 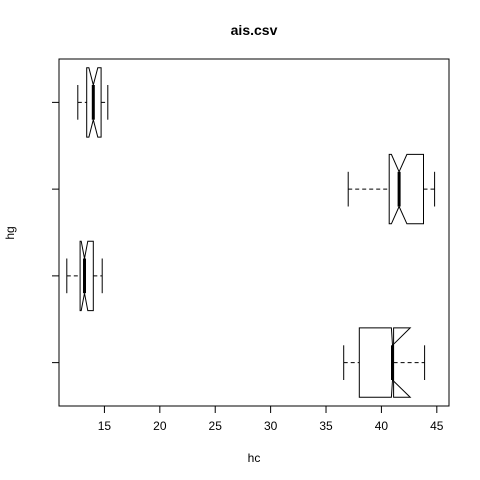 I want to click on x-tick-label: 40, so click(x=382, y=426).